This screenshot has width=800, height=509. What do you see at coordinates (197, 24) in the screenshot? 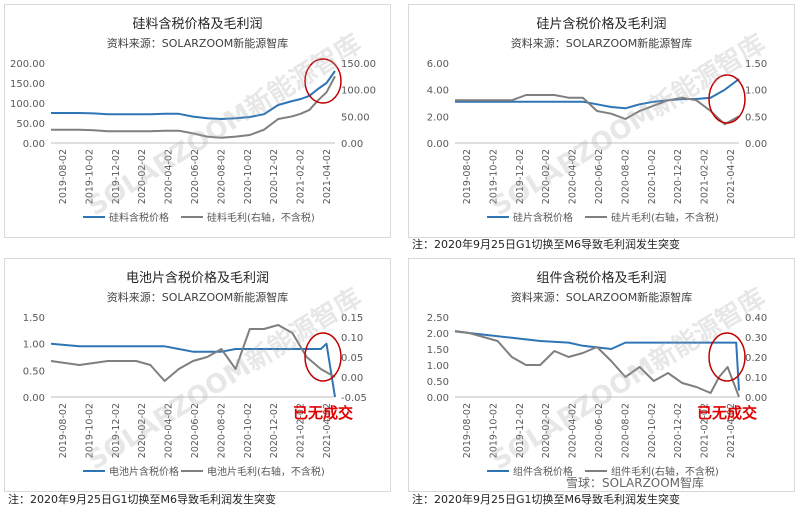
I see `chart-title: 硅料含税价格及毛利润` at bounding box center [197, 24].